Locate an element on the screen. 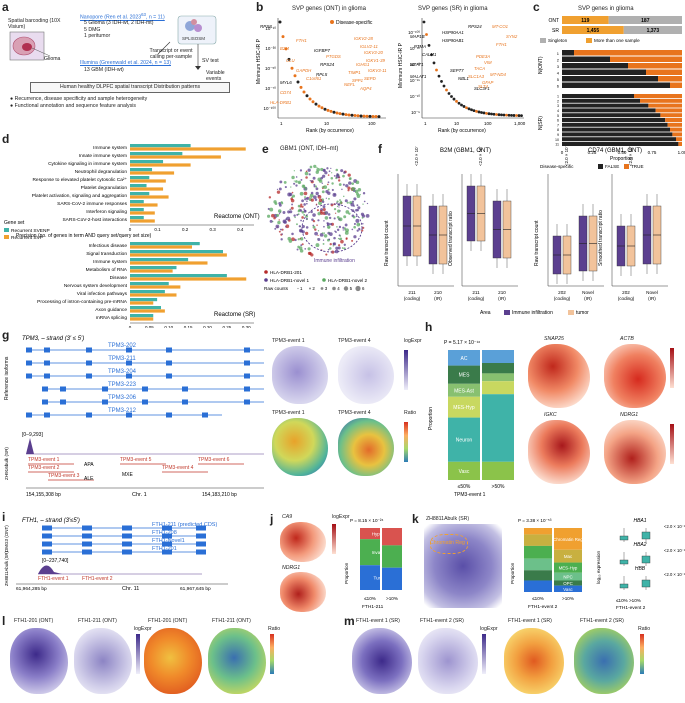 The image size is (685, 703). b-right-xtick: 1,000 is located at coordinates (520, 123).